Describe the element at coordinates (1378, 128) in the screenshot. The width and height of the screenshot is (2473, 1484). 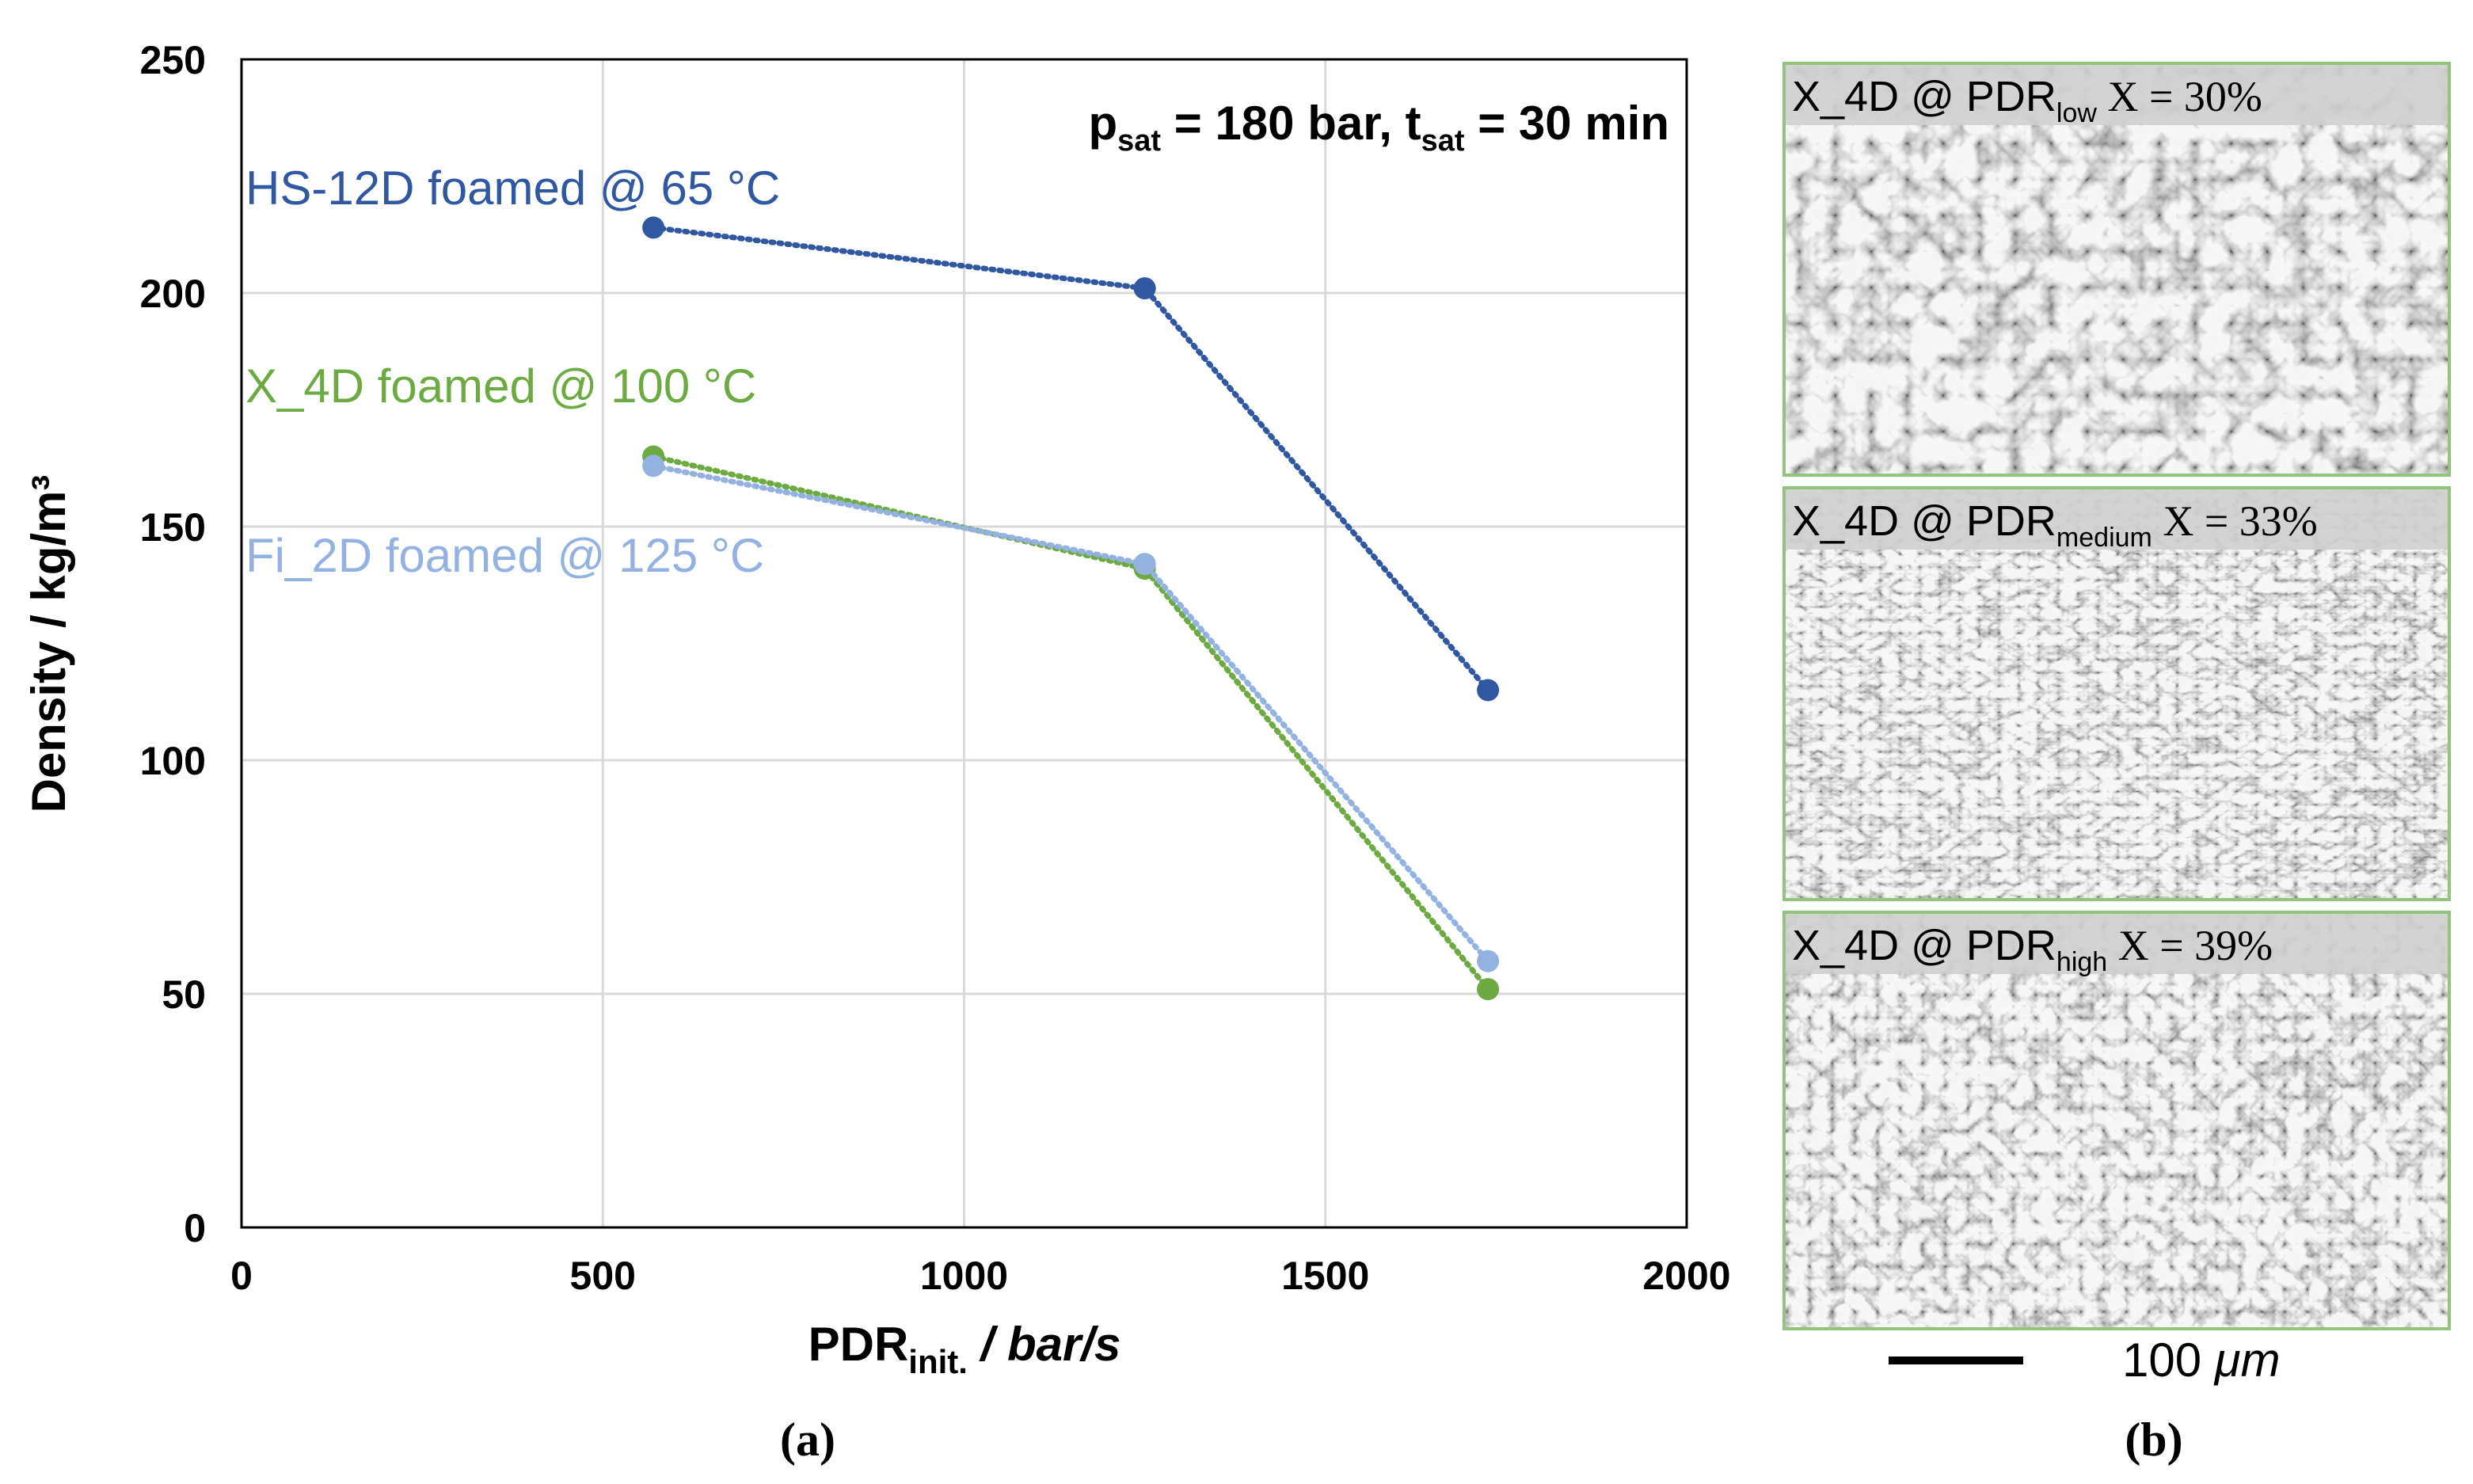
I see `saturation-conditions: psat = 180 bar, tsat = 30 min` at that location.